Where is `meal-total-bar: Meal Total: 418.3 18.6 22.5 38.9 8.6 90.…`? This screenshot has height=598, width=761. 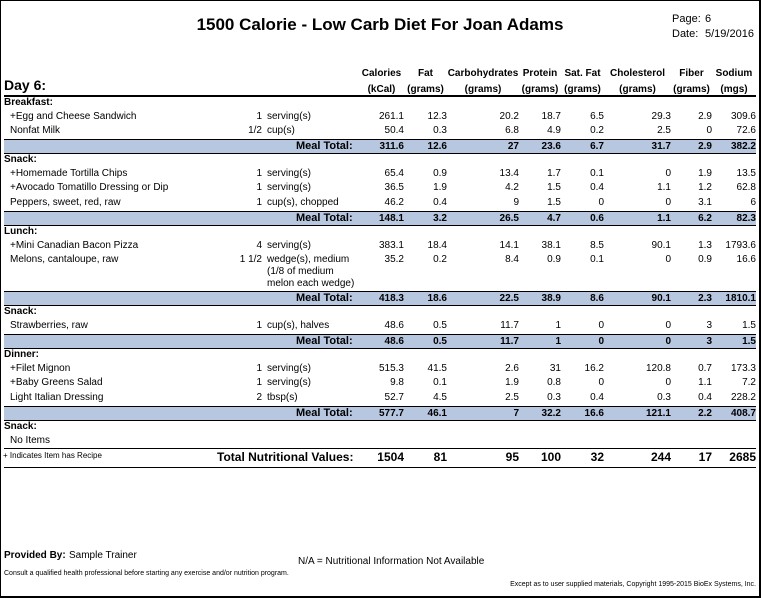 meal-total-bar: Meal Total: 418.3 18.6 22.5 38.9 8.6 90.… is located at coordinates (380, 298).